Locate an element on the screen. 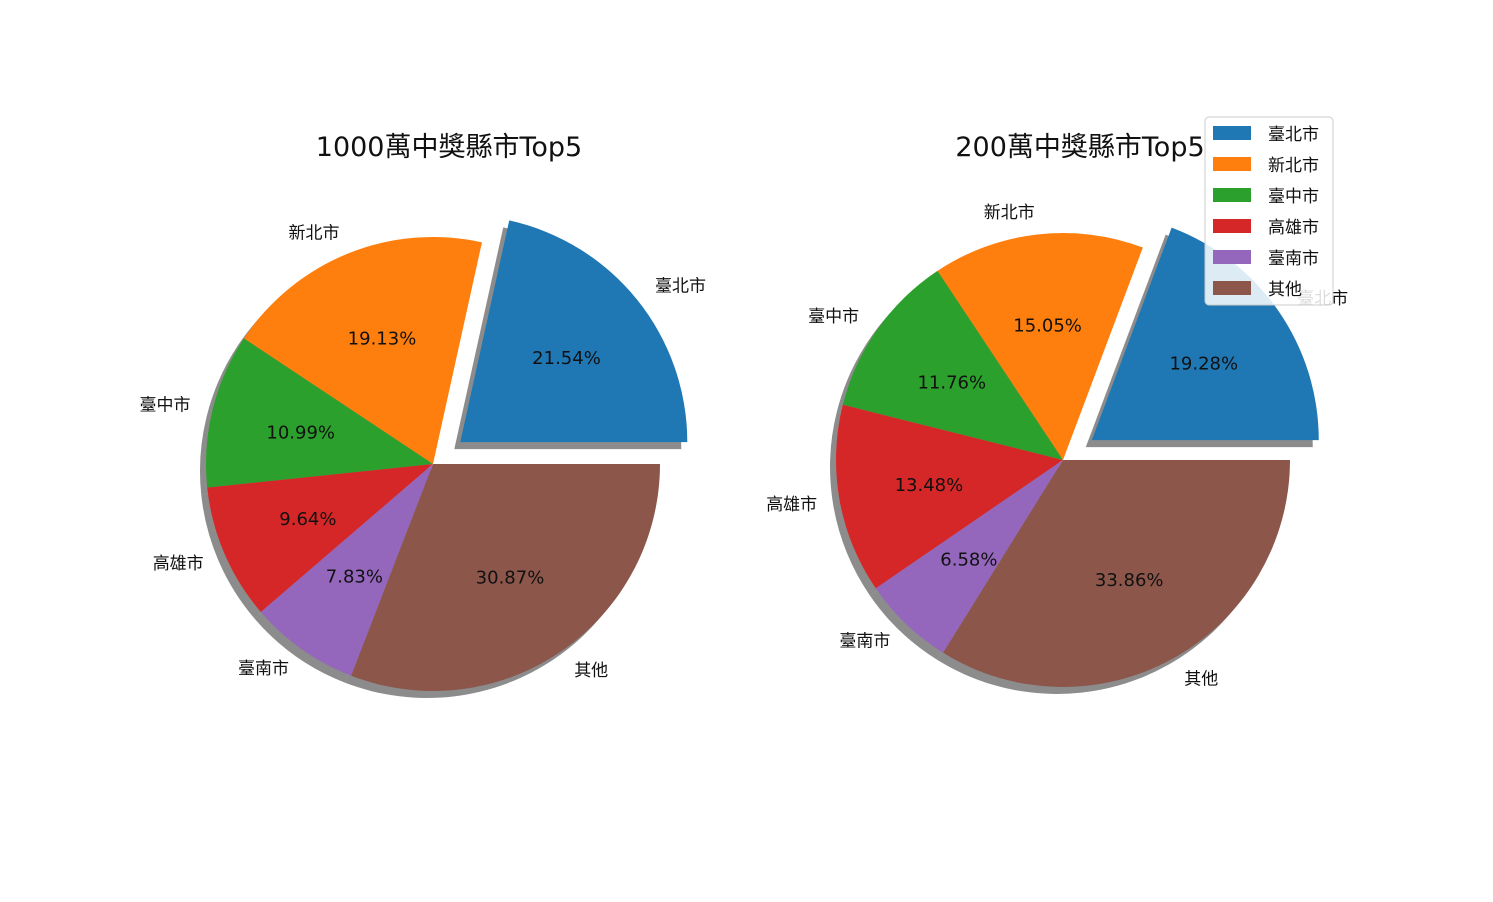 Image resolution: width=1493 pixels, height=902 pixels. percent-label: 15.05% is located at coordinates (1047, 326).